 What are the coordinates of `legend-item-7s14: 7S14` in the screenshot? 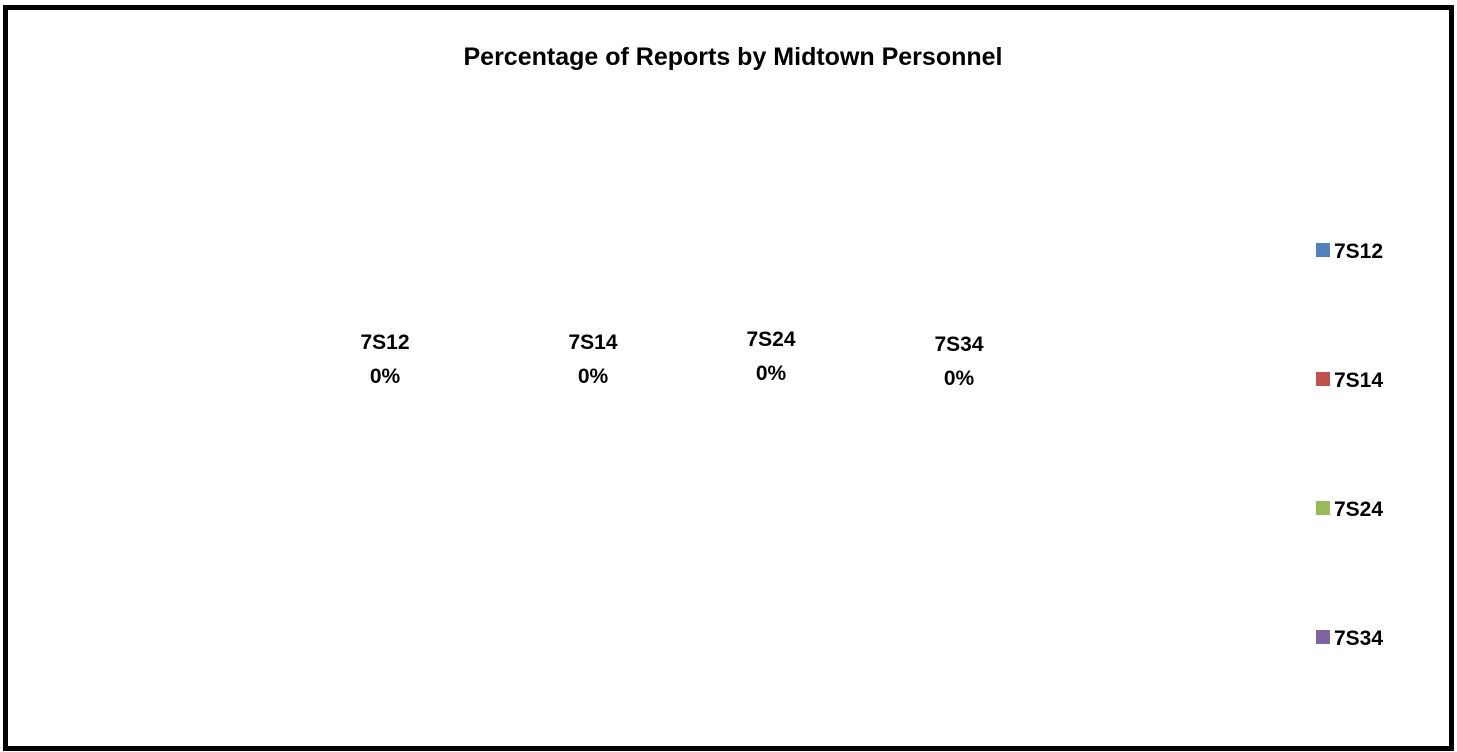 It's located at (1349, 380).